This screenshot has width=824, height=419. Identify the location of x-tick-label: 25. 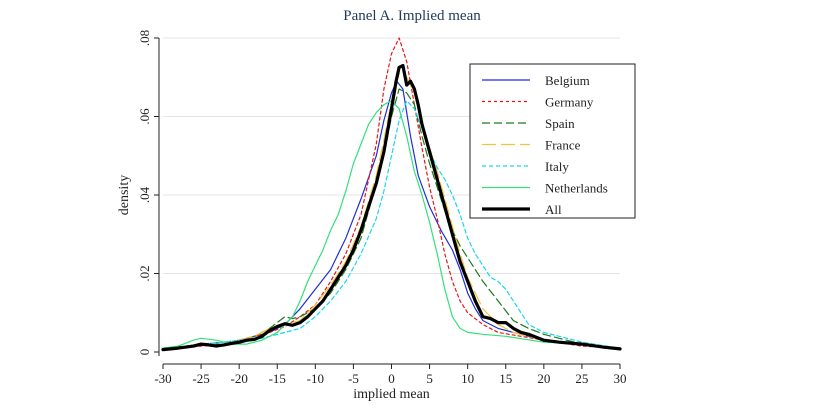
(581, 378).